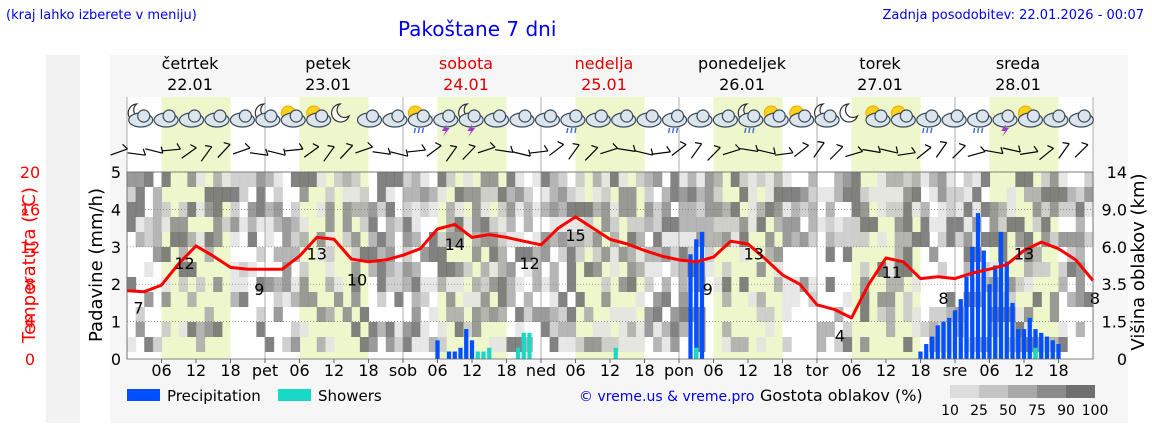 Image resolution: width=1152 pixels, height=443 pixels. I want to click on cloud-moon-icon, so click(140, 115).